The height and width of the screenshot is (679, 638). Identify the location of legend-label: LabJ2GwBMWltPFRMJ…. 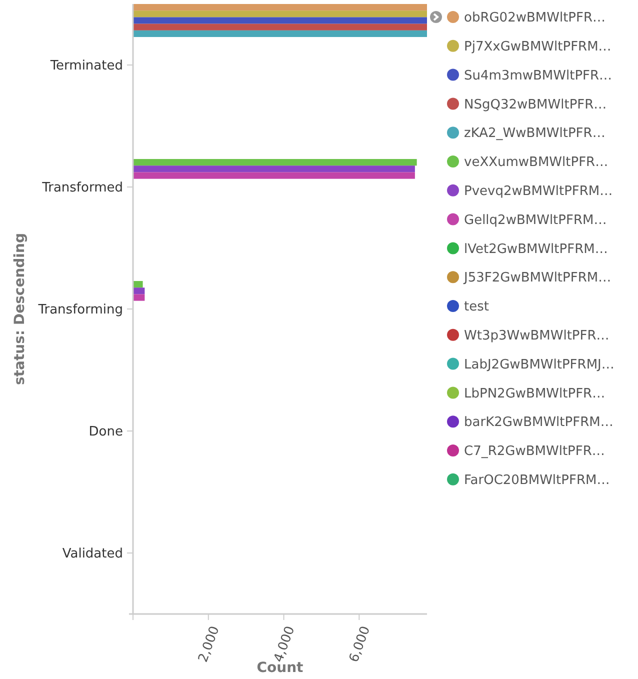
(539, 364).